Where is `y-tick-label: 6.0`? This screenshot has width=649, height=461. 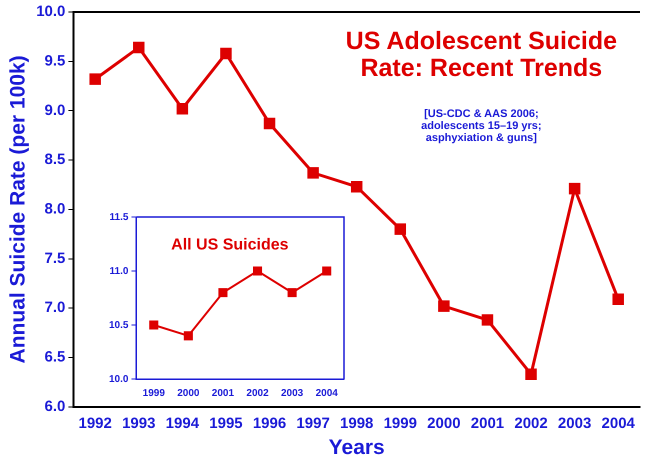 y-tick-label: 6.0 is located at coordinates (55, 406).